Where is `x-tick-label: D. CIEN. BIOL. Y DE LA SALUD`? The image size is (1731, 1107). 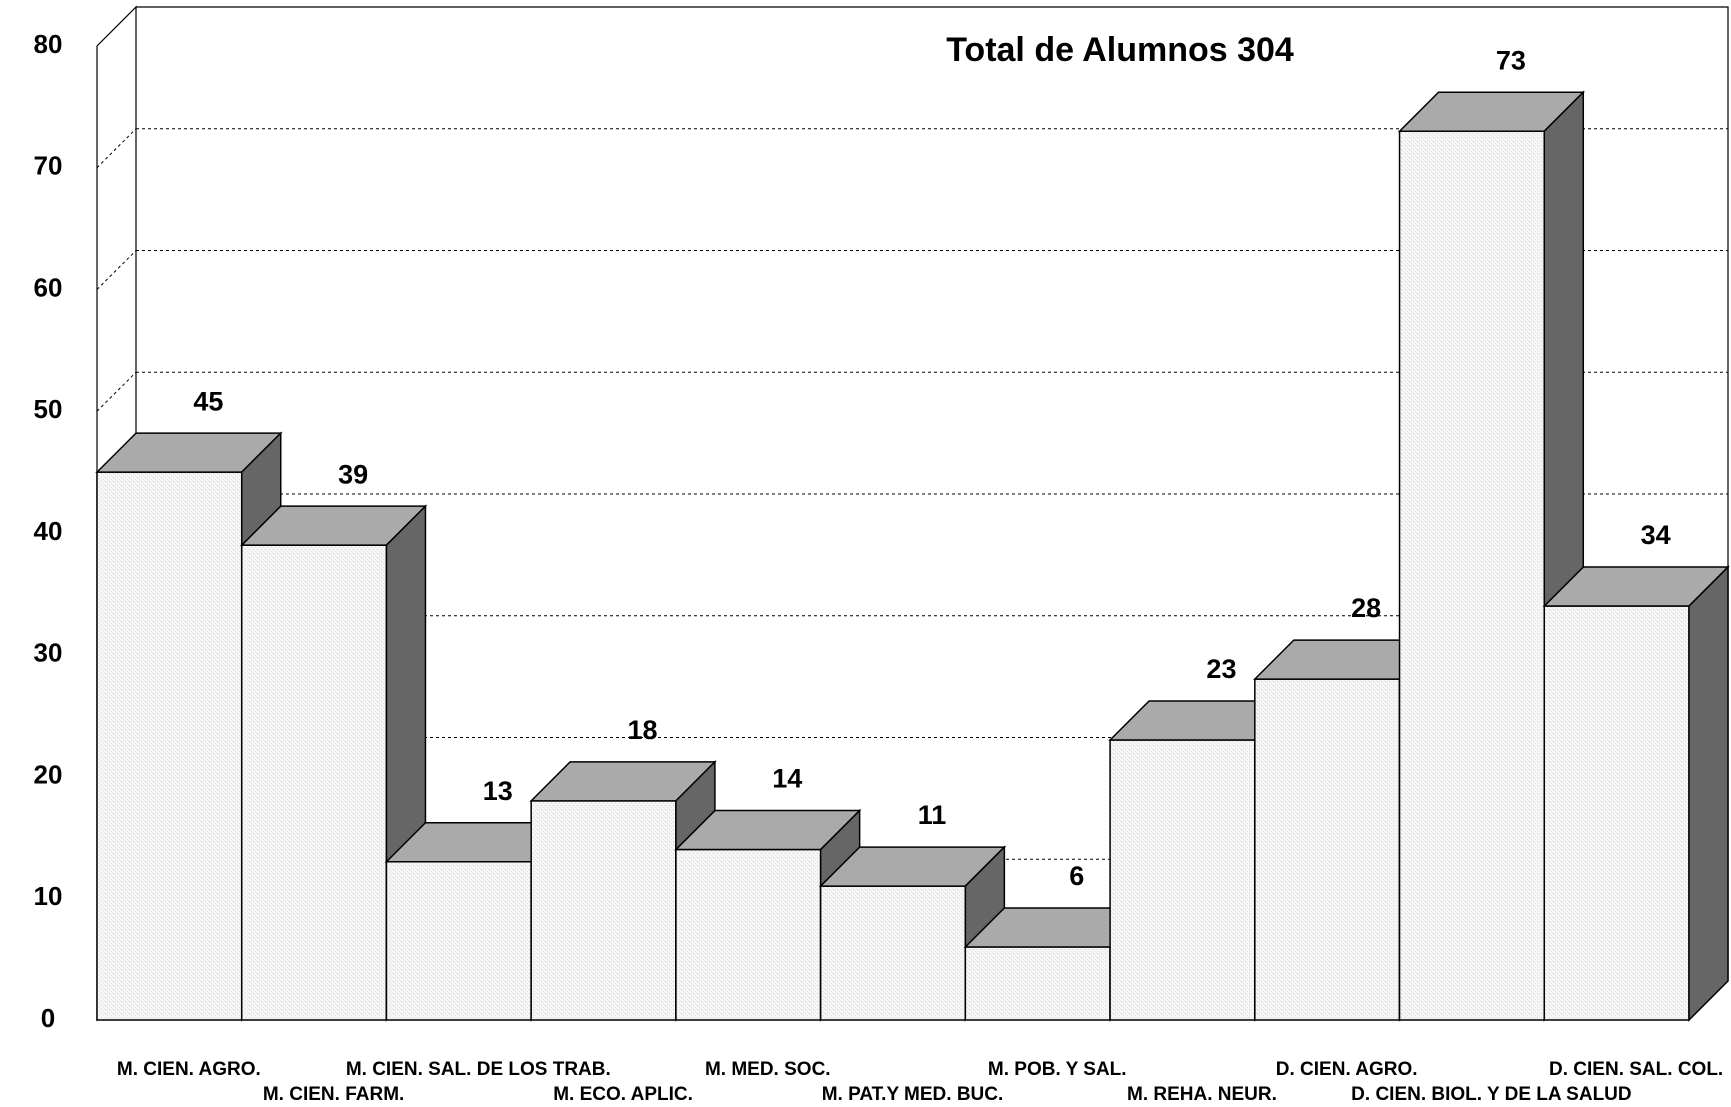 x-tick-label: D. CIEN. BIOL. Y DE LA SALUD is located at coordinates (1491, 1094).